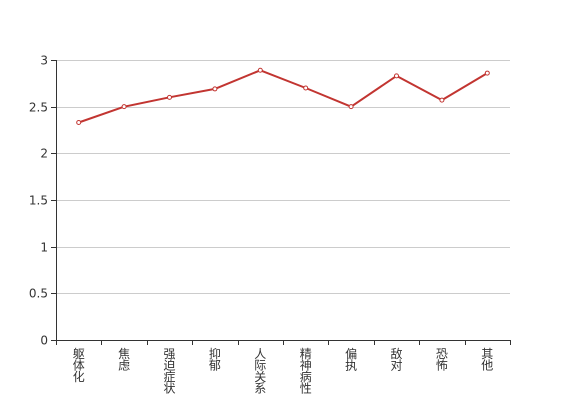 Image resolution: width=567 pixels, height=404 pixels. What do you see at coordinates (283, 371) in the screenshot?
I see `x-tick-labels: 躯体化 焦虑 强迫症状 抑郁 人际关系 精神病性 偏执 敌对 恐怖 其他` at bounding box center [283, 371].